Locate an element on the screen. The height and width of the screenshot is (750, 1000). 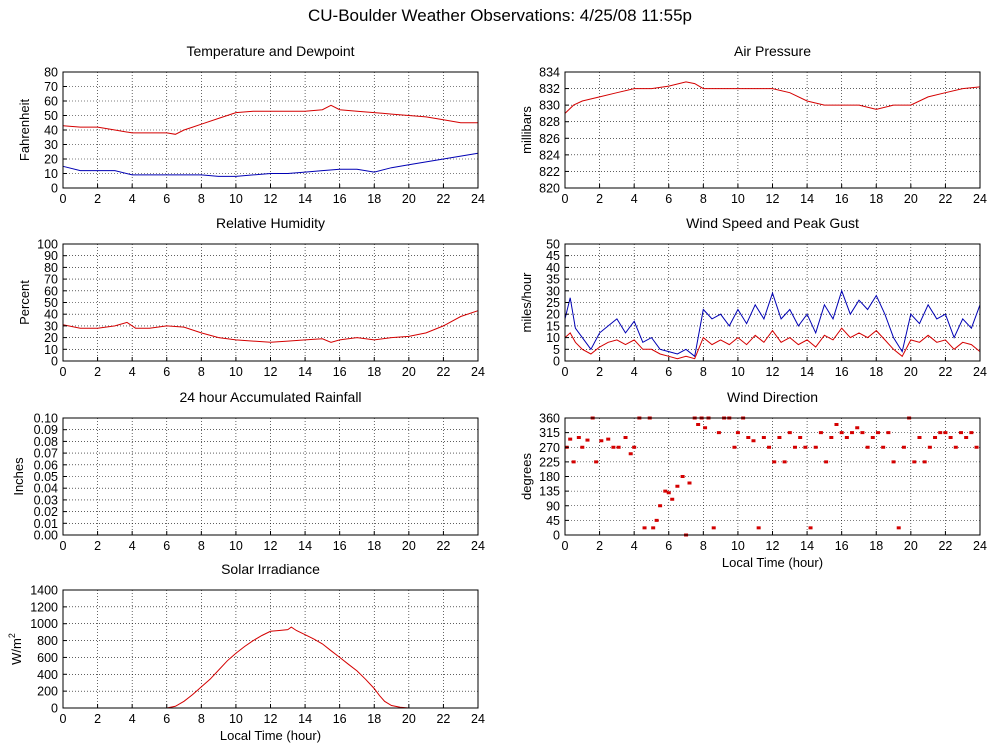
y-tick-label: 35 is located at coordinates (553, 280).